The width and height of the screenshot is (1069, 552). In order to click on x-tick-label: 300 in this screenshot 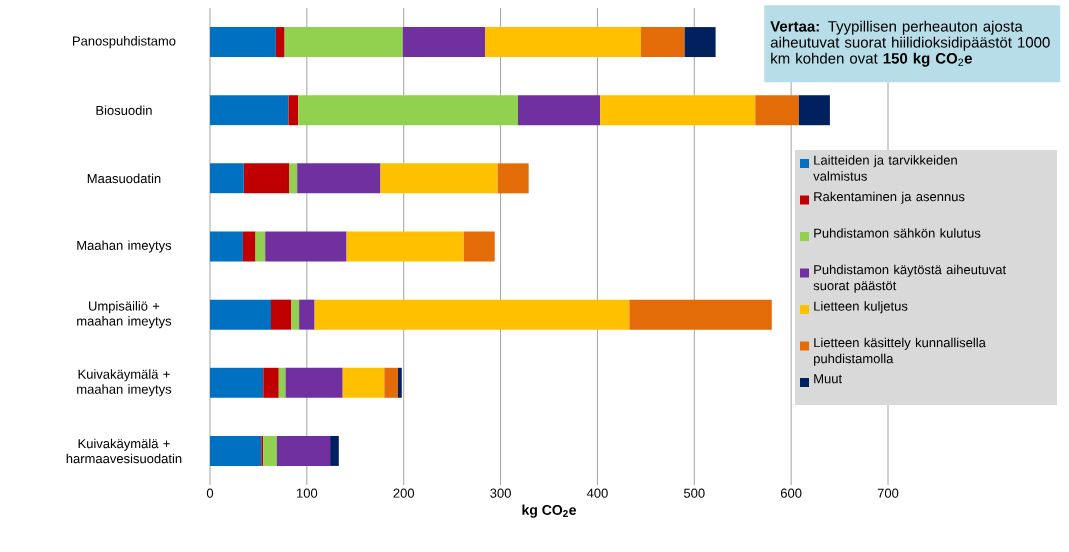, I will do `click(500, 493)`.